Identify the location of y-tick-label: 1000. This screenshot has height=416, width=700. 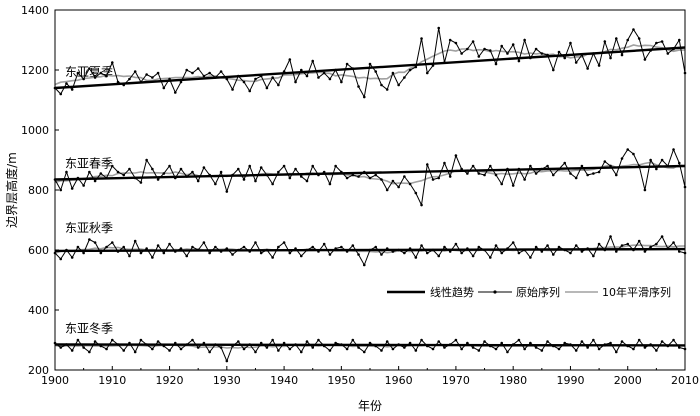
(35, 130).